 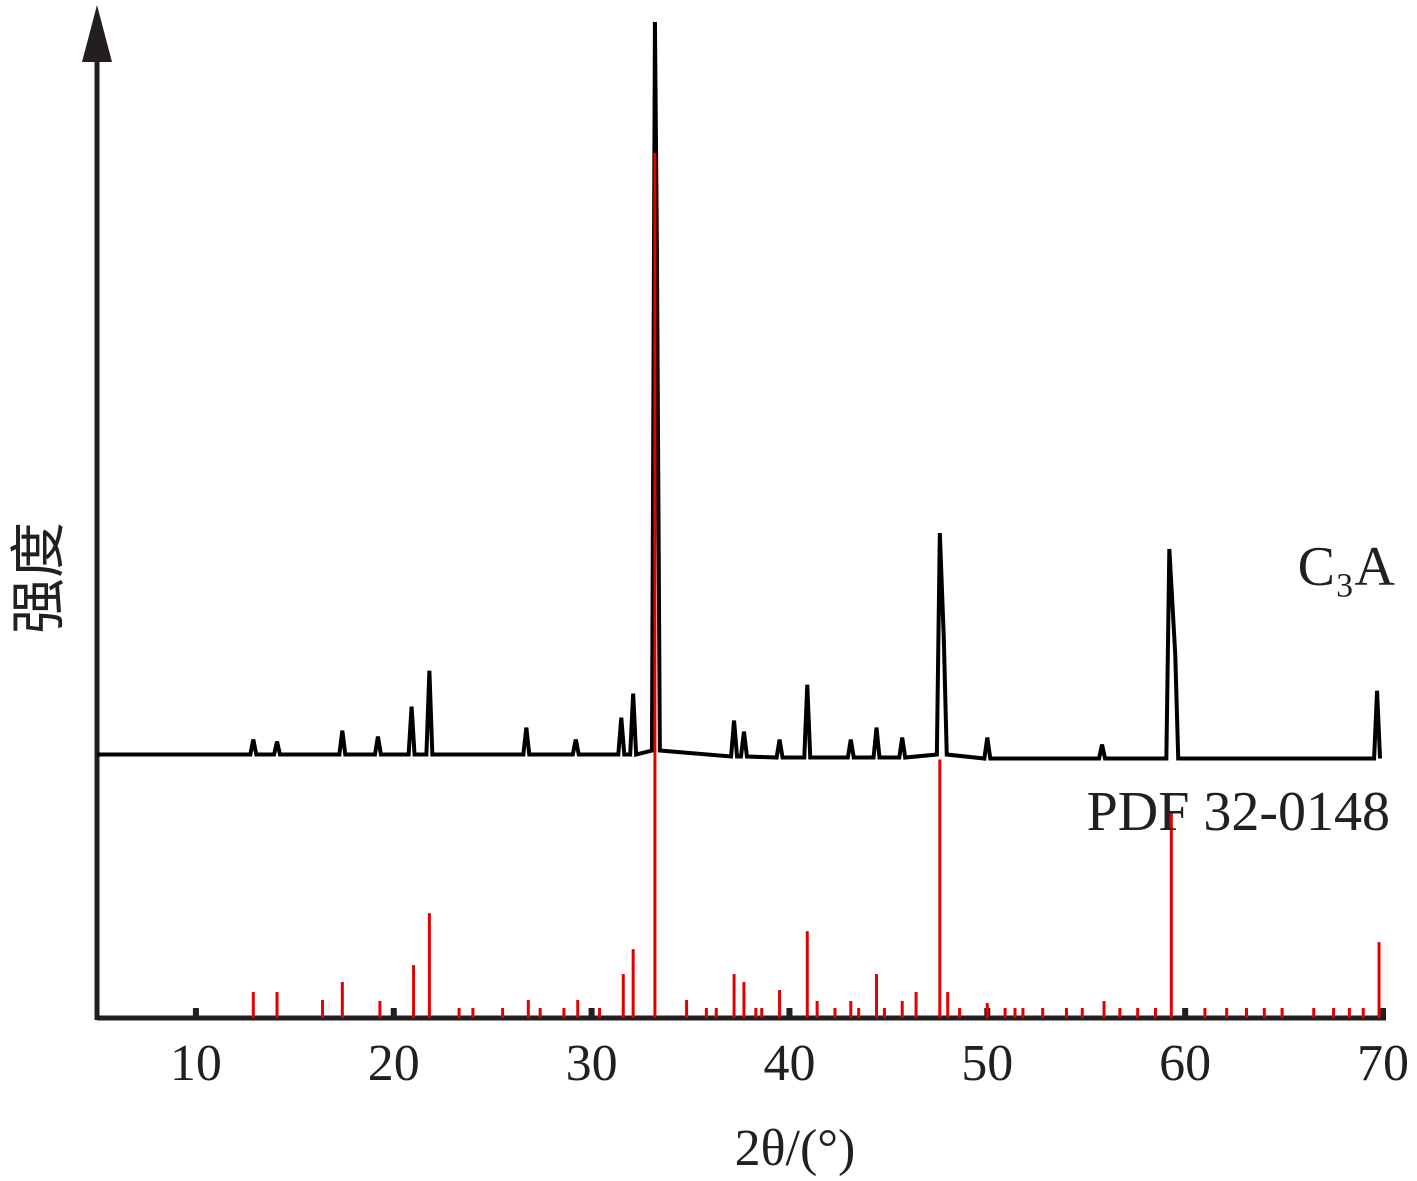 I want to click on series-label: PDF 32-0148, so click(x=1238, y=812).